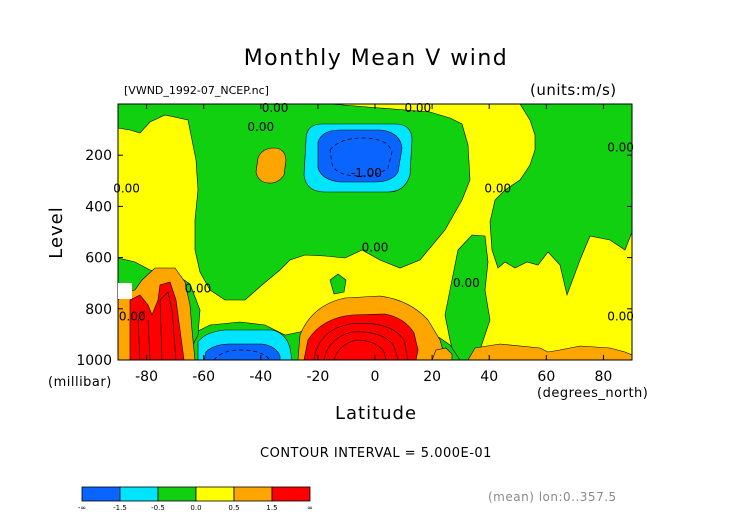  Describe the element at coordinates (98, 207) in the screenshot. I see `y-tick-label: 400` at that location.